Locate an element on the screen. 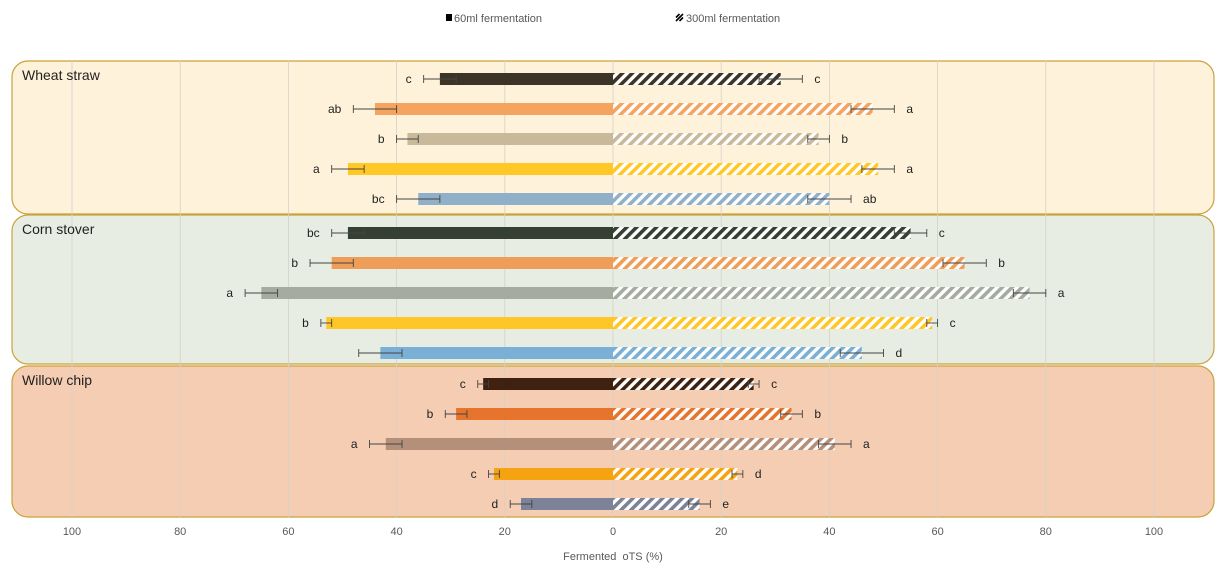  x-tick-label: 0 is located at coordinates (613, 532).